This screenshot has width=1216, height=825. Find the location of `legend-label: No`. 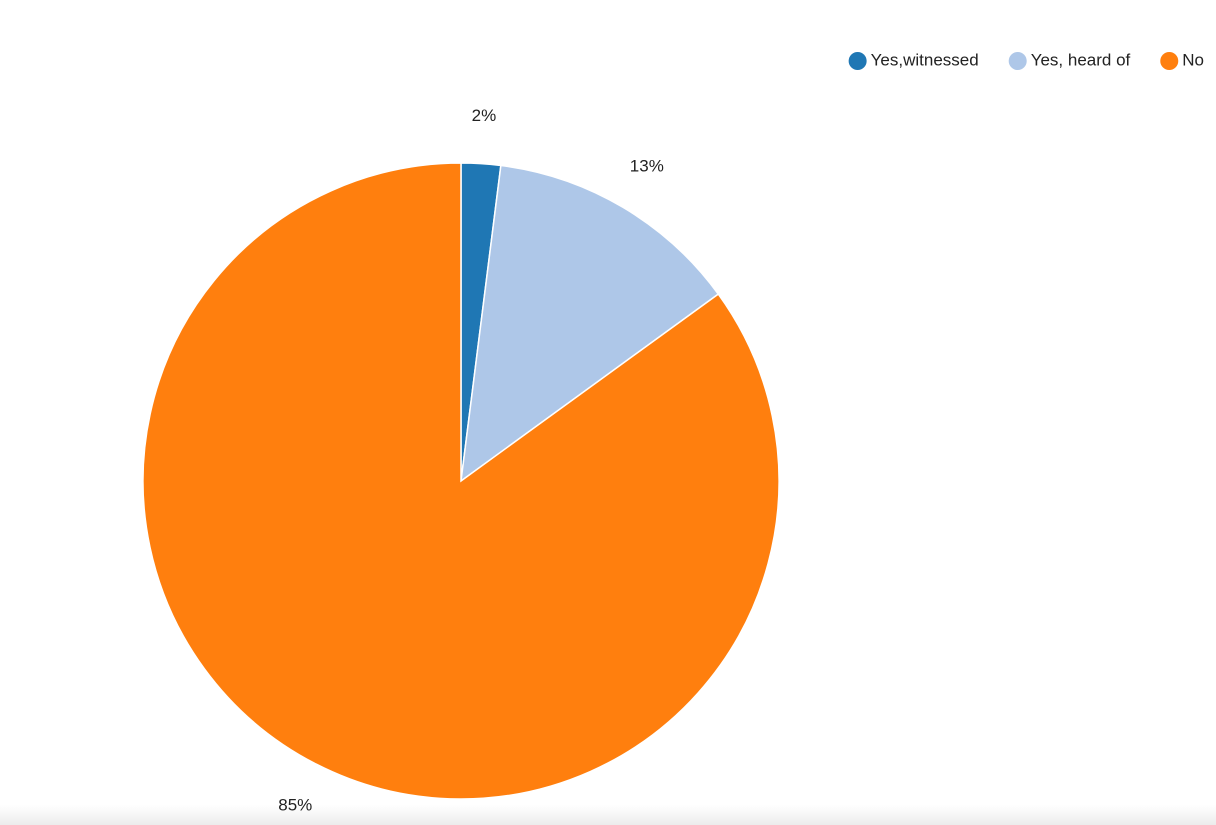

legend-label: No is located at coordinates (1193, 59).